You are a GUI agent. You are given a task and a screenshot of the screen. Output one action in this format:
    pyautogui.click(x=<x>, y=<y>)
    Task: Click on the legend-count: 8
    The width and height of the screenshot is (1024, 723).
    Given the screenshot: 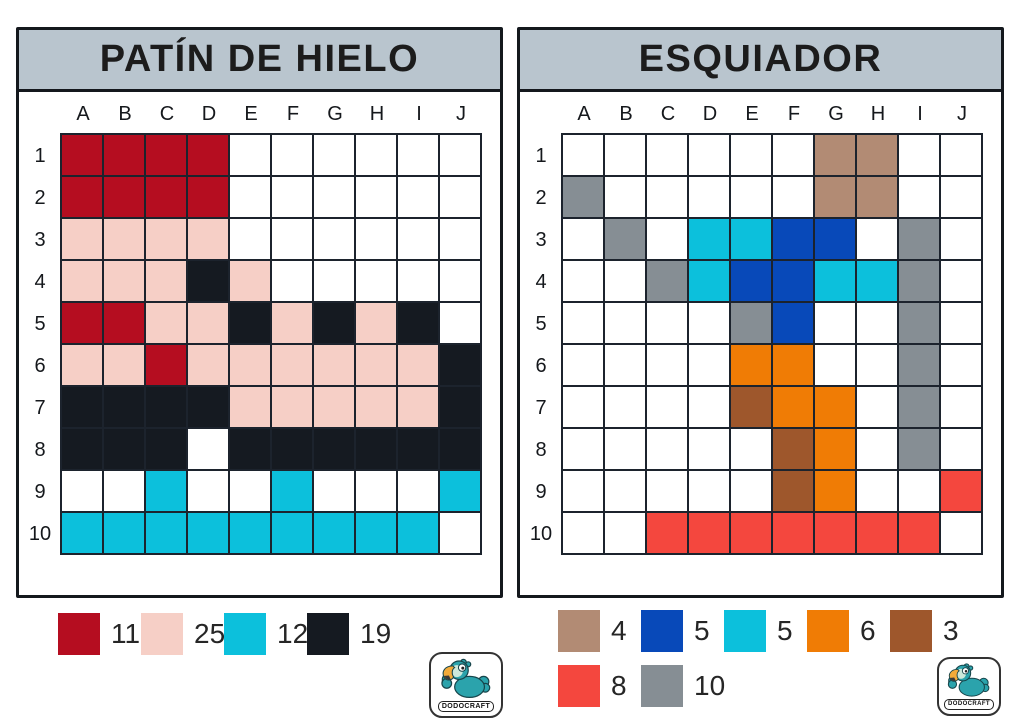 What is the action you would take?
    pyautogui.click(x=619, y=685)
    